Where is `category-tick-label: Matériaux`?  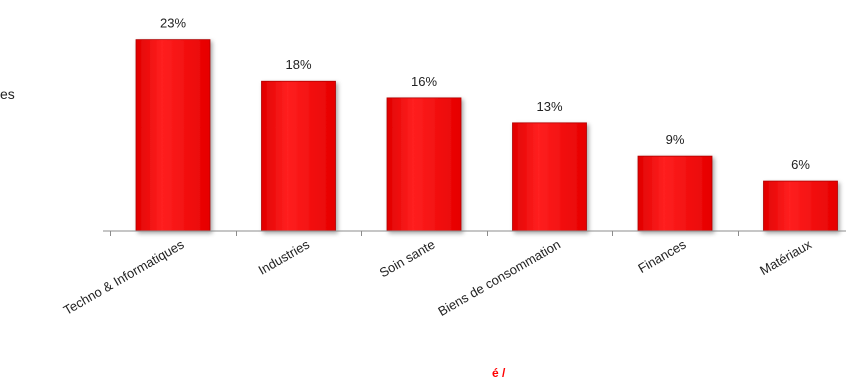 category-tick-label: Matériaux is located at coordinates (785, 257).